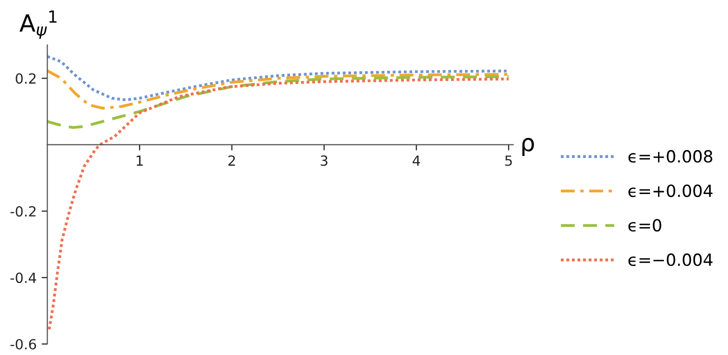 The height and width of the screenshot is (355, 728). Describe the element at coordinates (508, 161) in the screenshot. I see `x-tick-label: 5` at that location.